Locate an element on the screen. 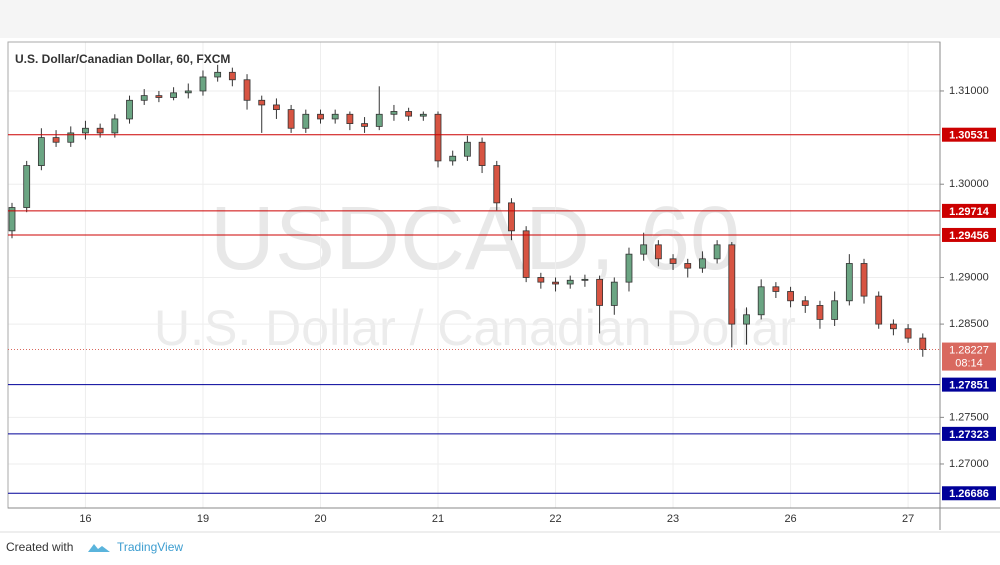 The image size is (1000, 565). level-label: 1.29714 is located at coordinates (969, 212).